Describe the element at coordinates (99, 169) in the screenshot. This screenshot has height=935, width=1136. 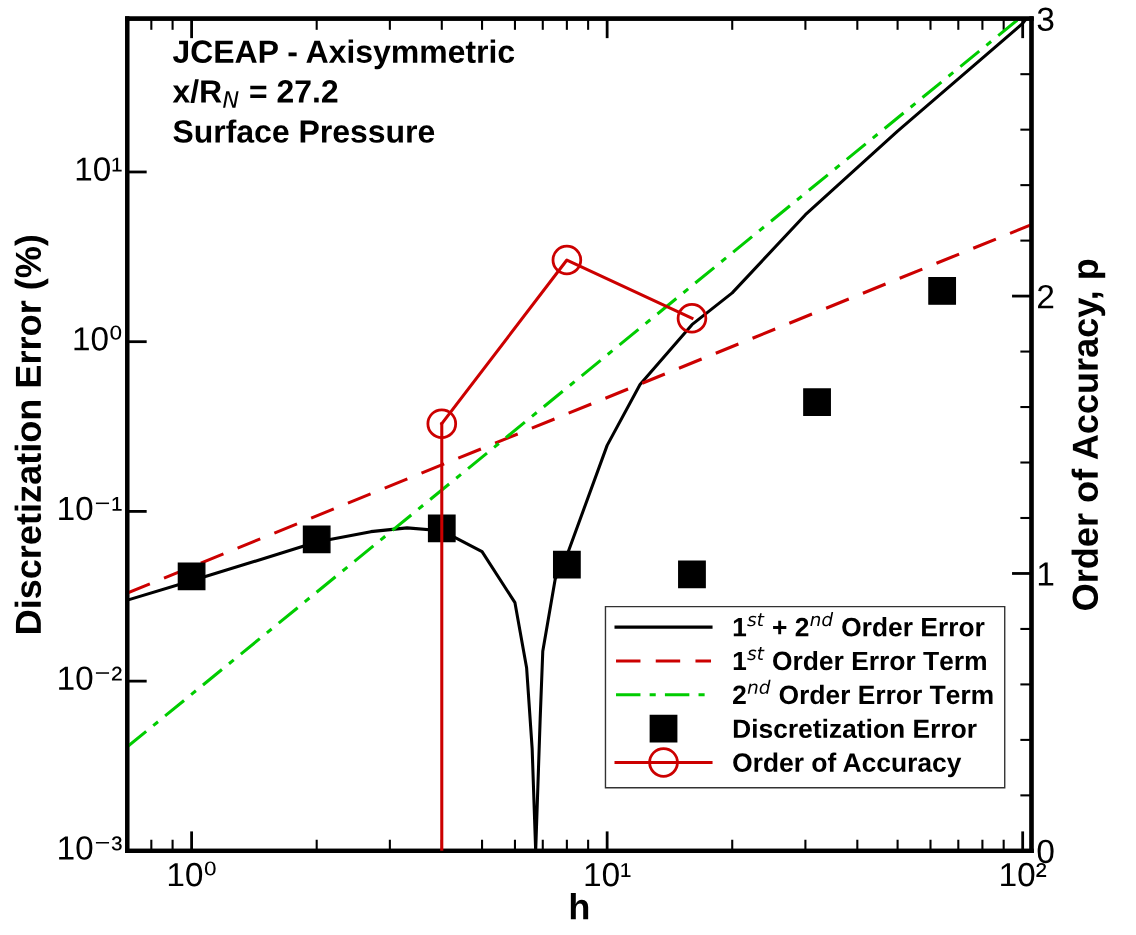
I see `y-tick-label: 10¹` at that location.